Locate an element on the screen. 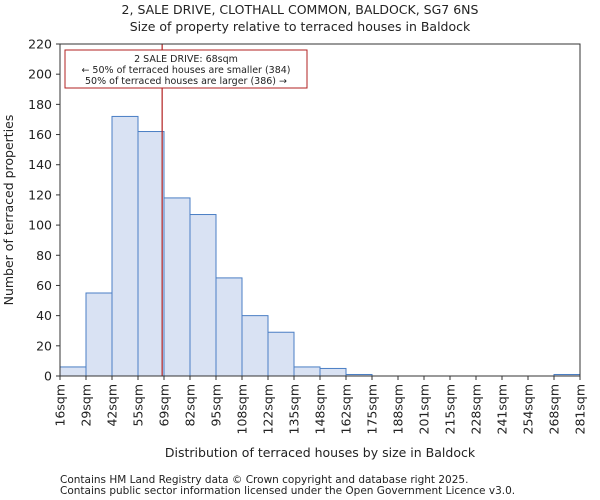 This screenshot has width=600, height=500. y-tick-label: 160 is located at coordinates (40, 134).